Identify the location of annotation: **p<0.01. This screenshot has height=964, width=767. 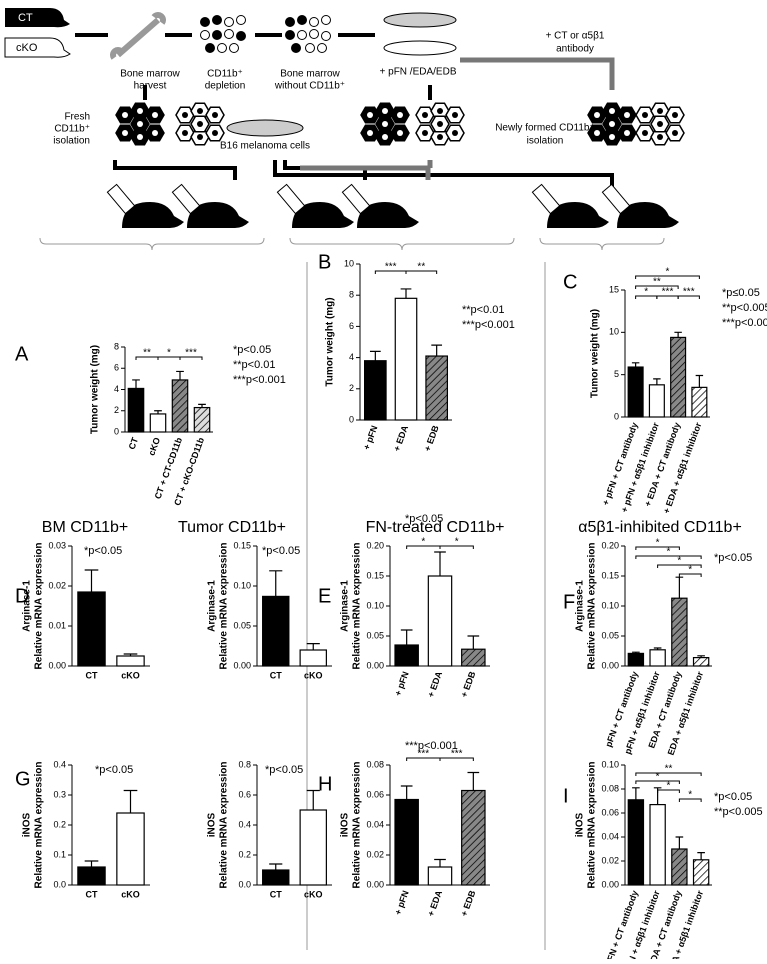
(254, 365).